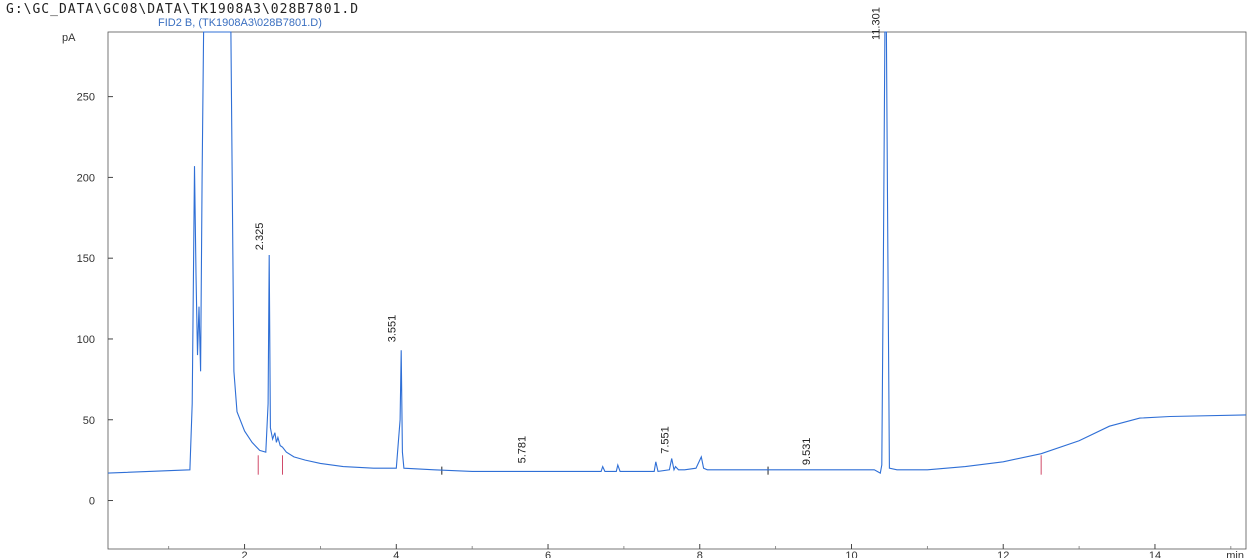 This screenshot has height=558, width=1251. I want to click on peak-label: 7.551, so click(666, 440).